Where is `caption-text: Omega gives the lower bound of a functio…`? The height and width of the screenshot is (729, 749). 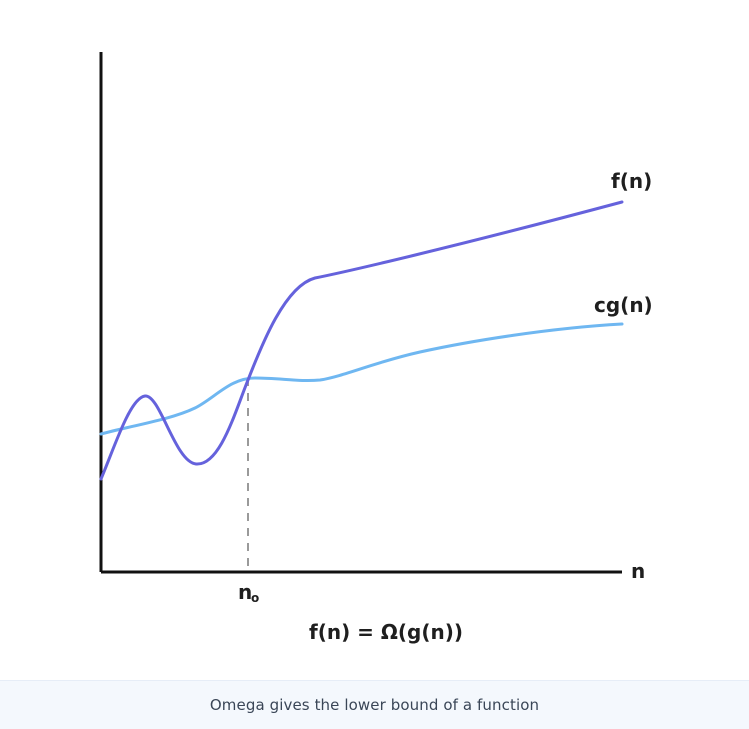 caption-text: Omega gives the lower bound of a functio… is located at coordinates (374, 705).